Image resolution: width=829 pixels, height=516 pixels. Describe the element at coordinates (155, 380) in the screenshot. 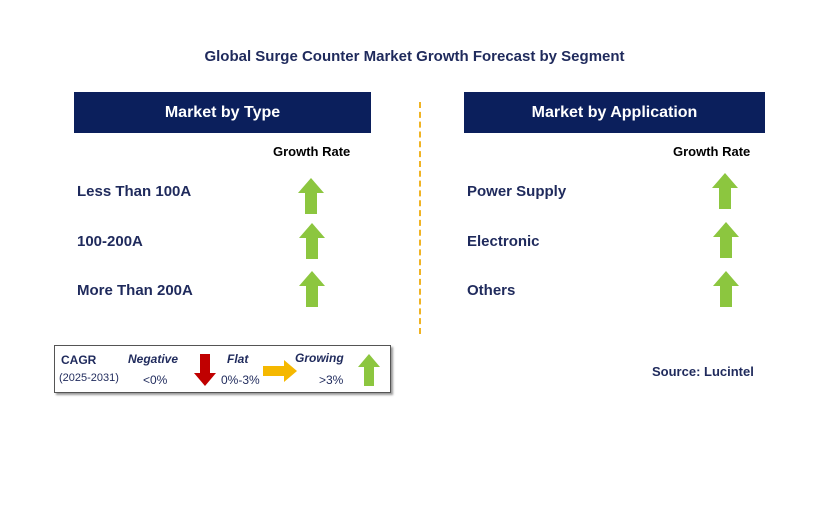

I see `legend-negative-range: <0%` at that location.